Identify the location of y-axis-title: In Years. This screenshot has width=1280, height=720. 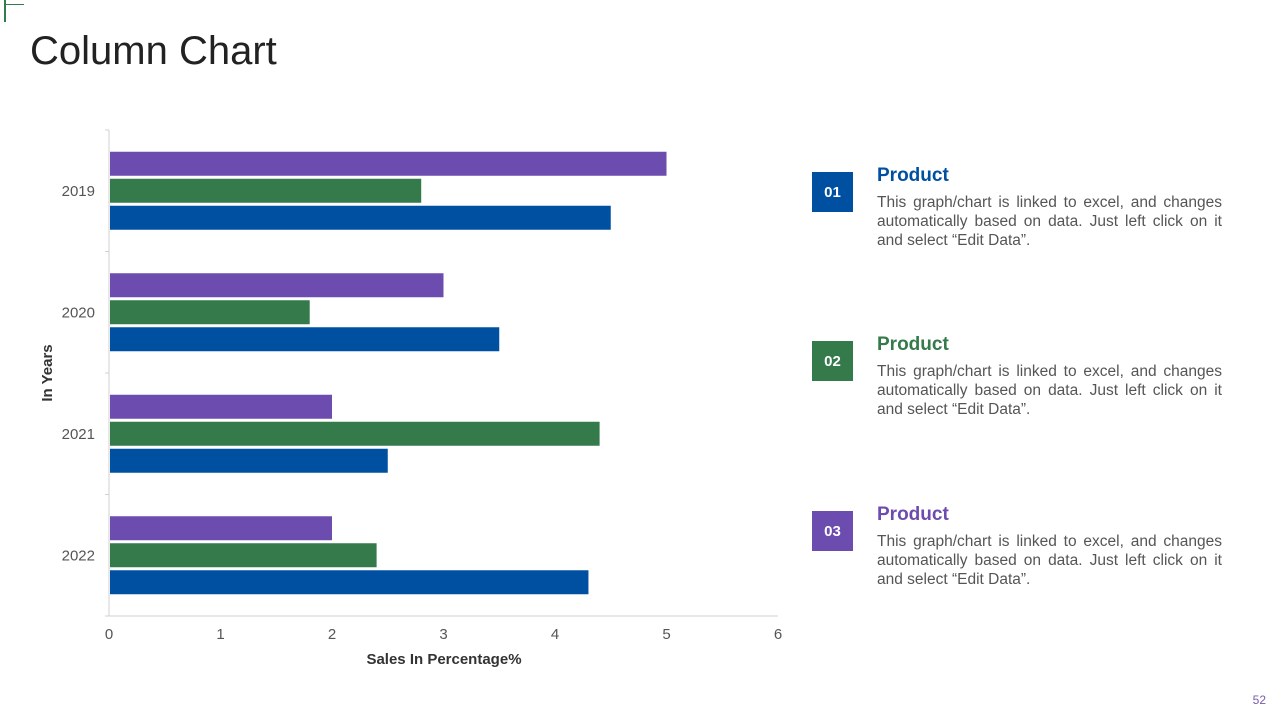
(47, 372).